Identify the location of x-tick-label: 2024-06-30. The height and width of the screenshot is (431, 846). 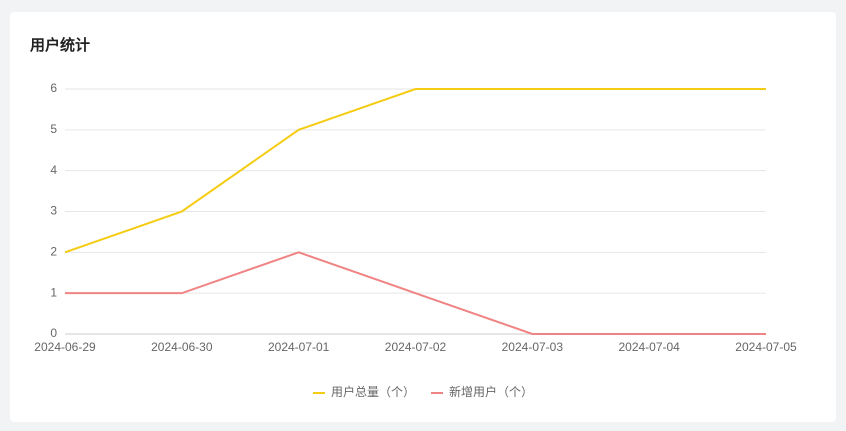
(182, 347).